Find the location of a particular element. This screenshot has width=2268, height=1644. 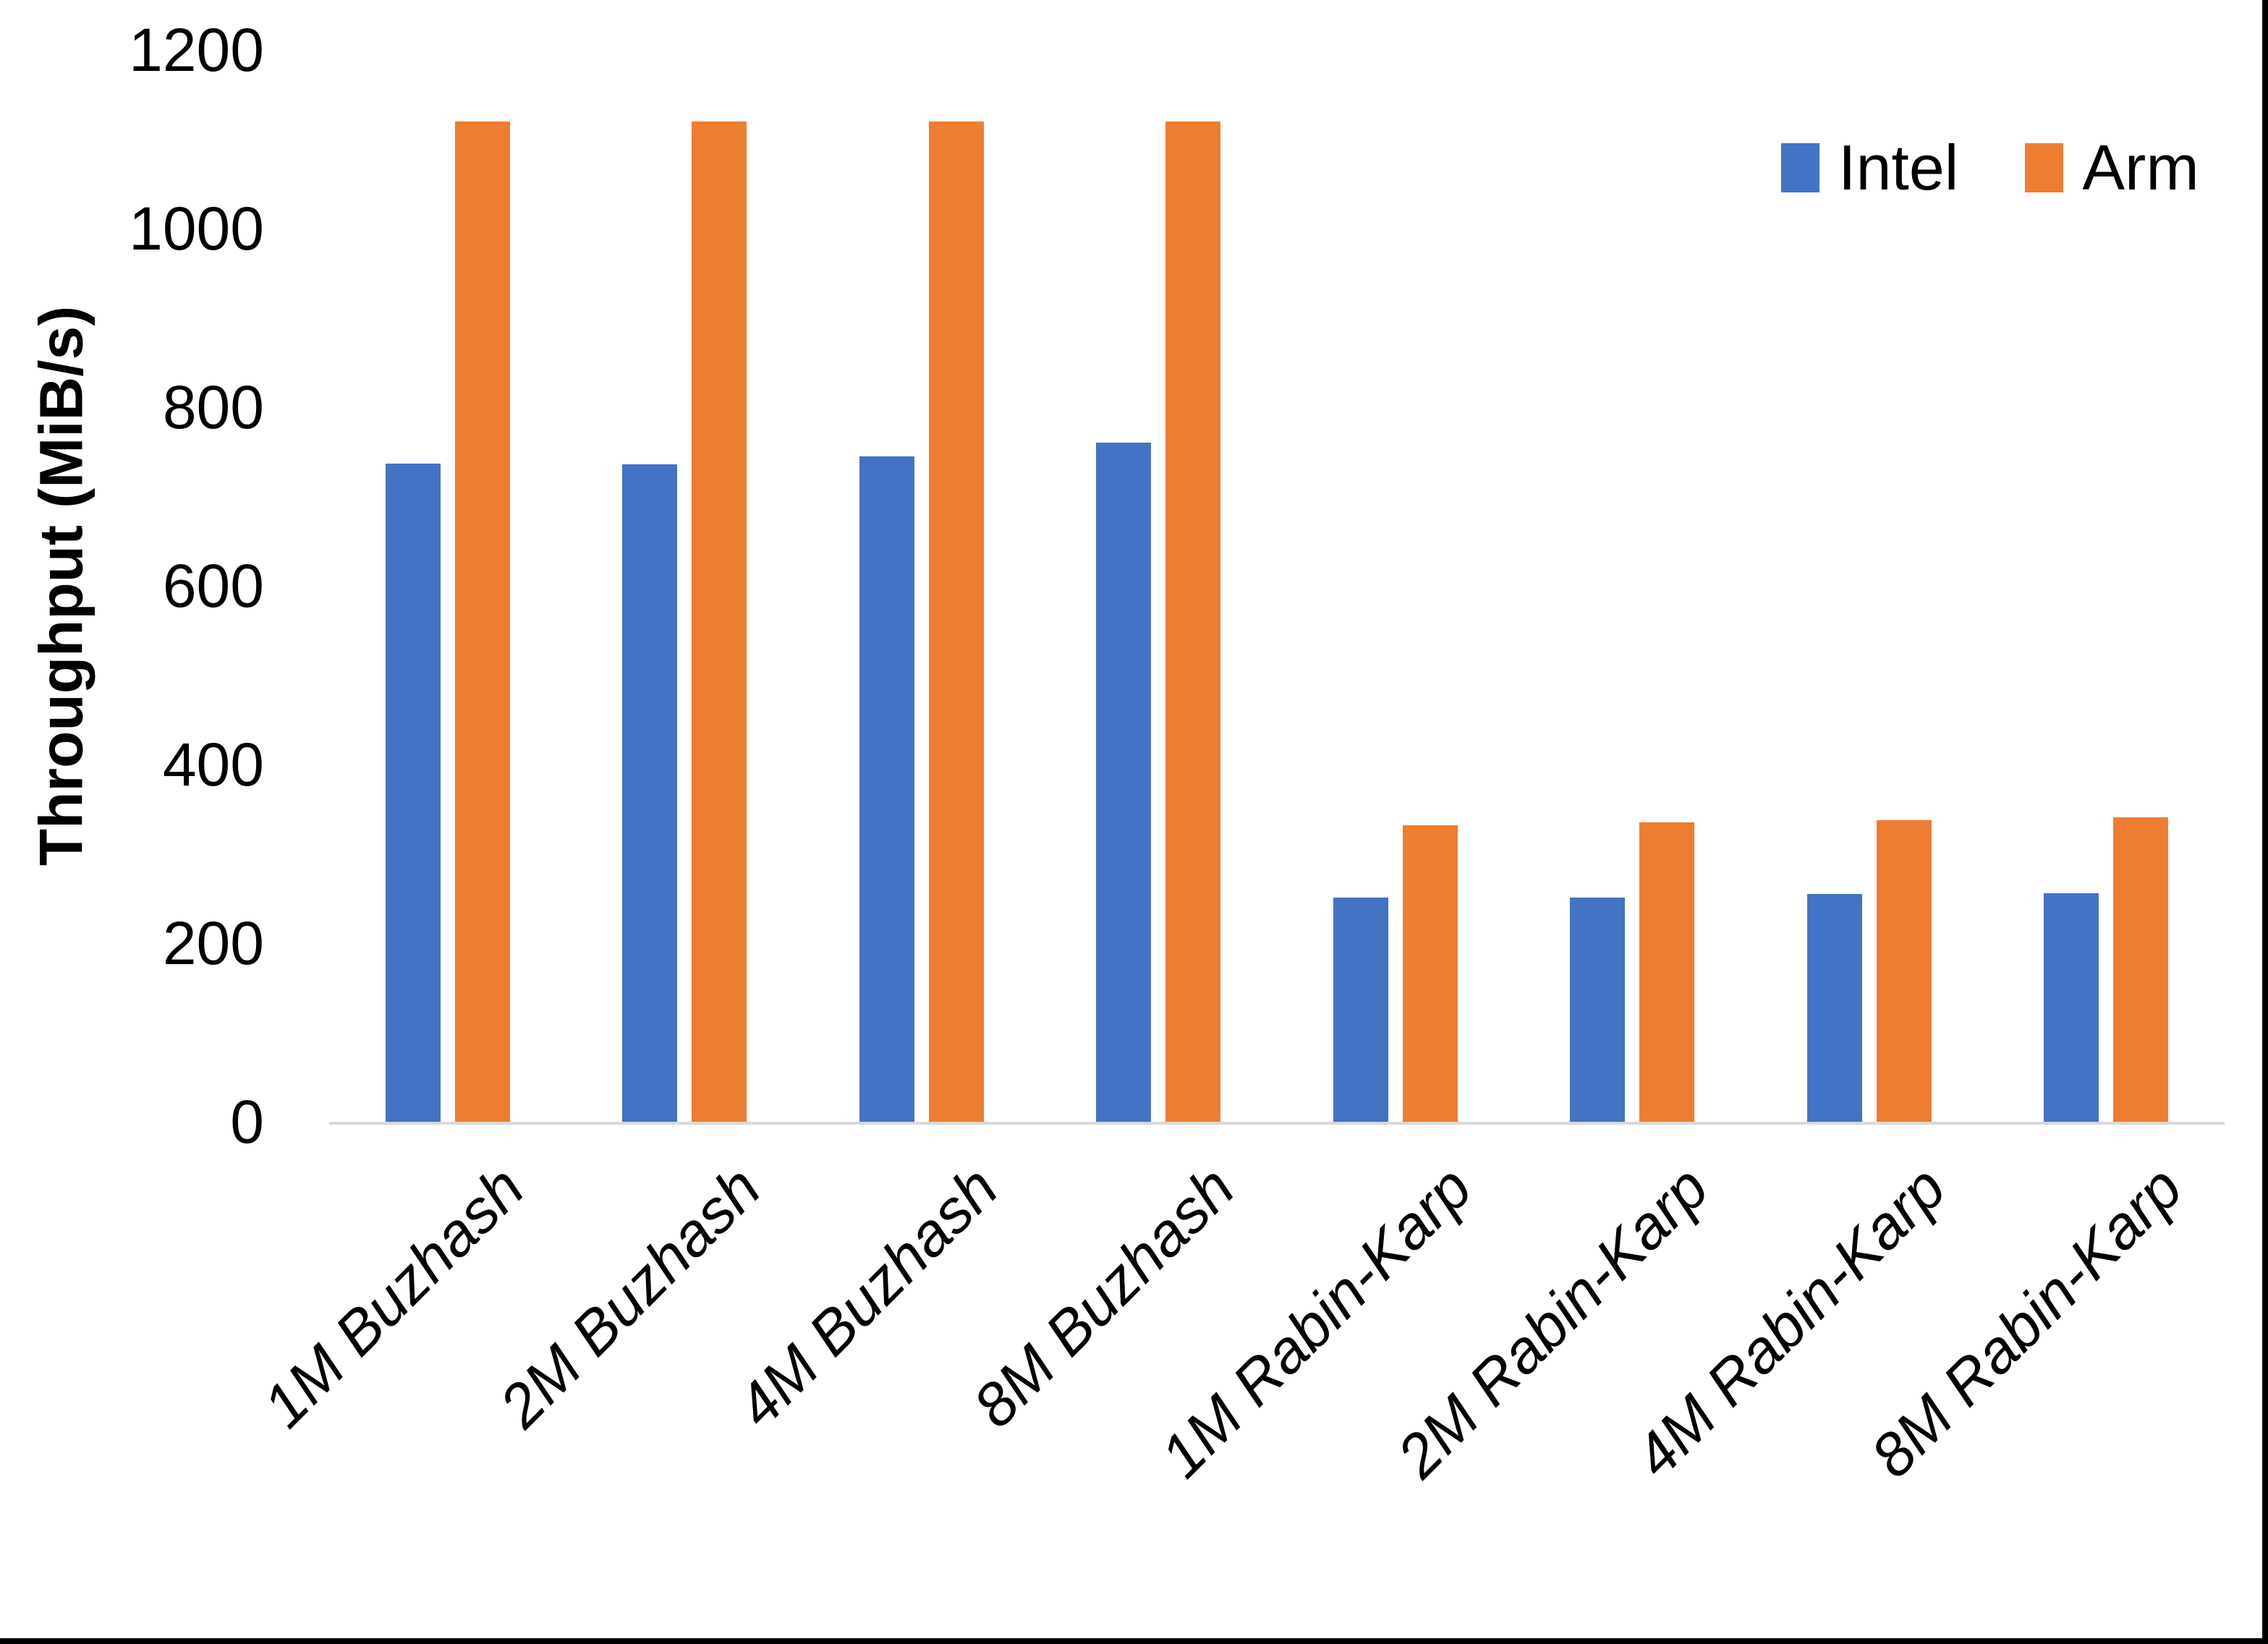

x-category-label: 2M Rabin-Karp is located at coordinates (1553, 1322).